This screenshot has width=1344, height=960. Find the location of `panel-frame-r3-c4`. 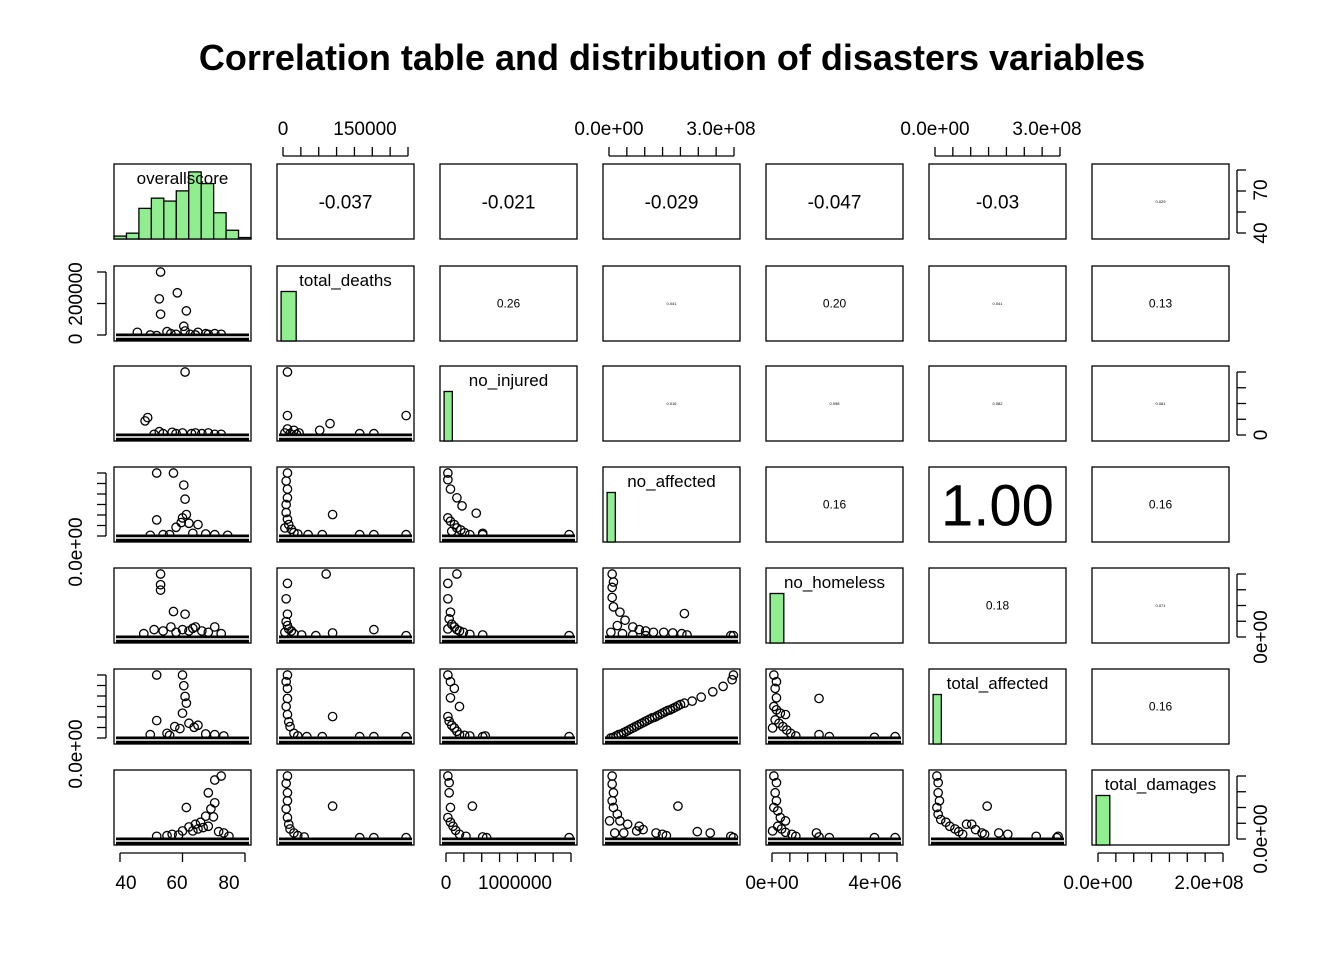

panel-frame-r3-c4 is located at coordinates (834, 504).